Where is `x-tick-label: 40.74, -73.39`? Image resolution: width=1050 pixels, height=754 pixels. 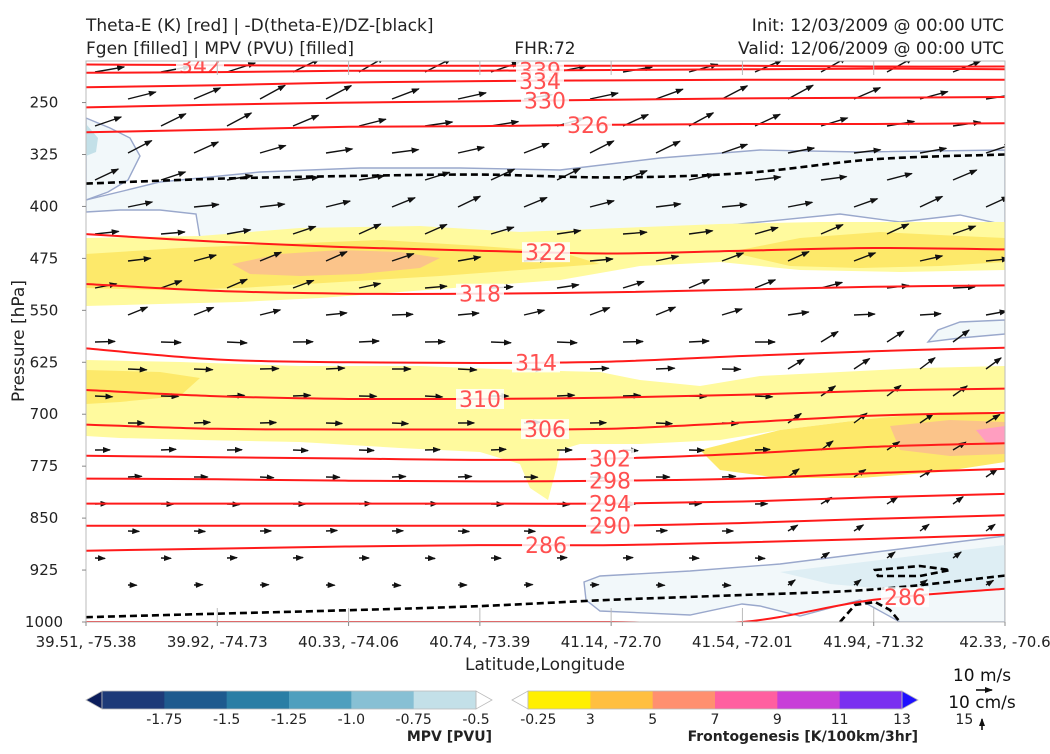 x-tick-label: 40.74, -73.39 is located at coordinates (479, 642).